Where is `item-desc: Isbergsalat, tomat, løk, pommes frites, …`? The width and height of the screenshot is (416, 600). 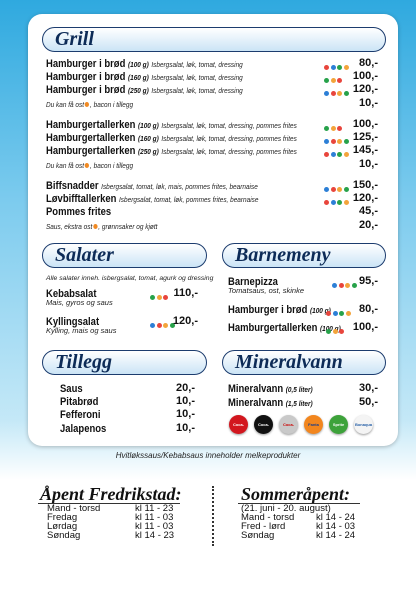
item-desc: Isbergsalat, tomat, løk, pommes frites, … is located at coordinates (189, 199).